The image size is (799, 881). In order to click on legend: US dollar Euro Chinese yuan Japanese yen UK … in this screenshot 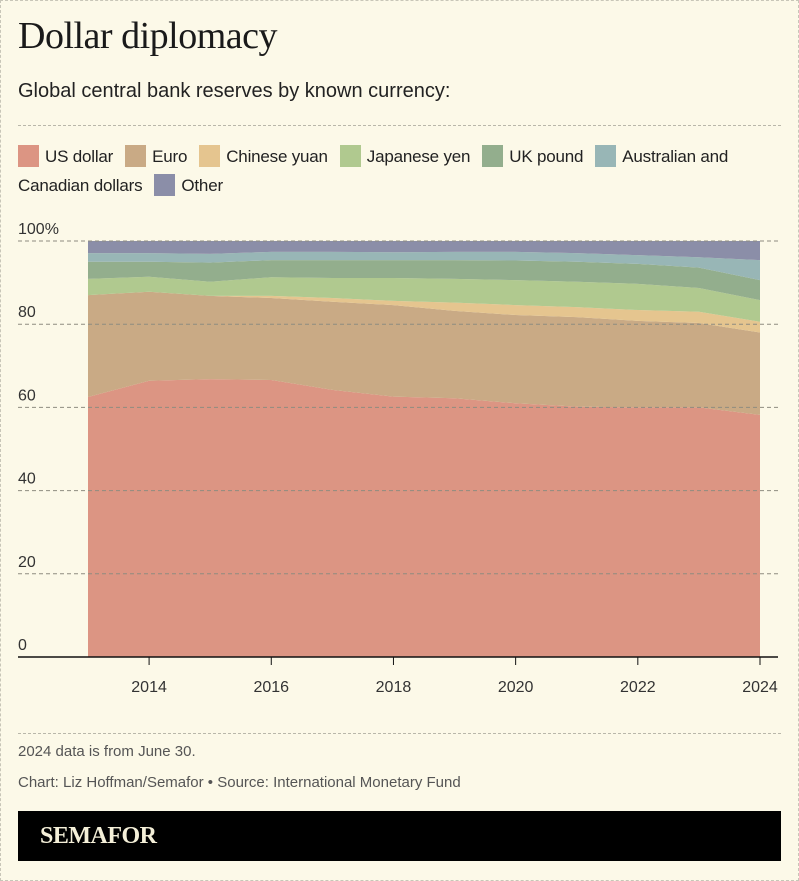, I will do `click(403, 171)`.